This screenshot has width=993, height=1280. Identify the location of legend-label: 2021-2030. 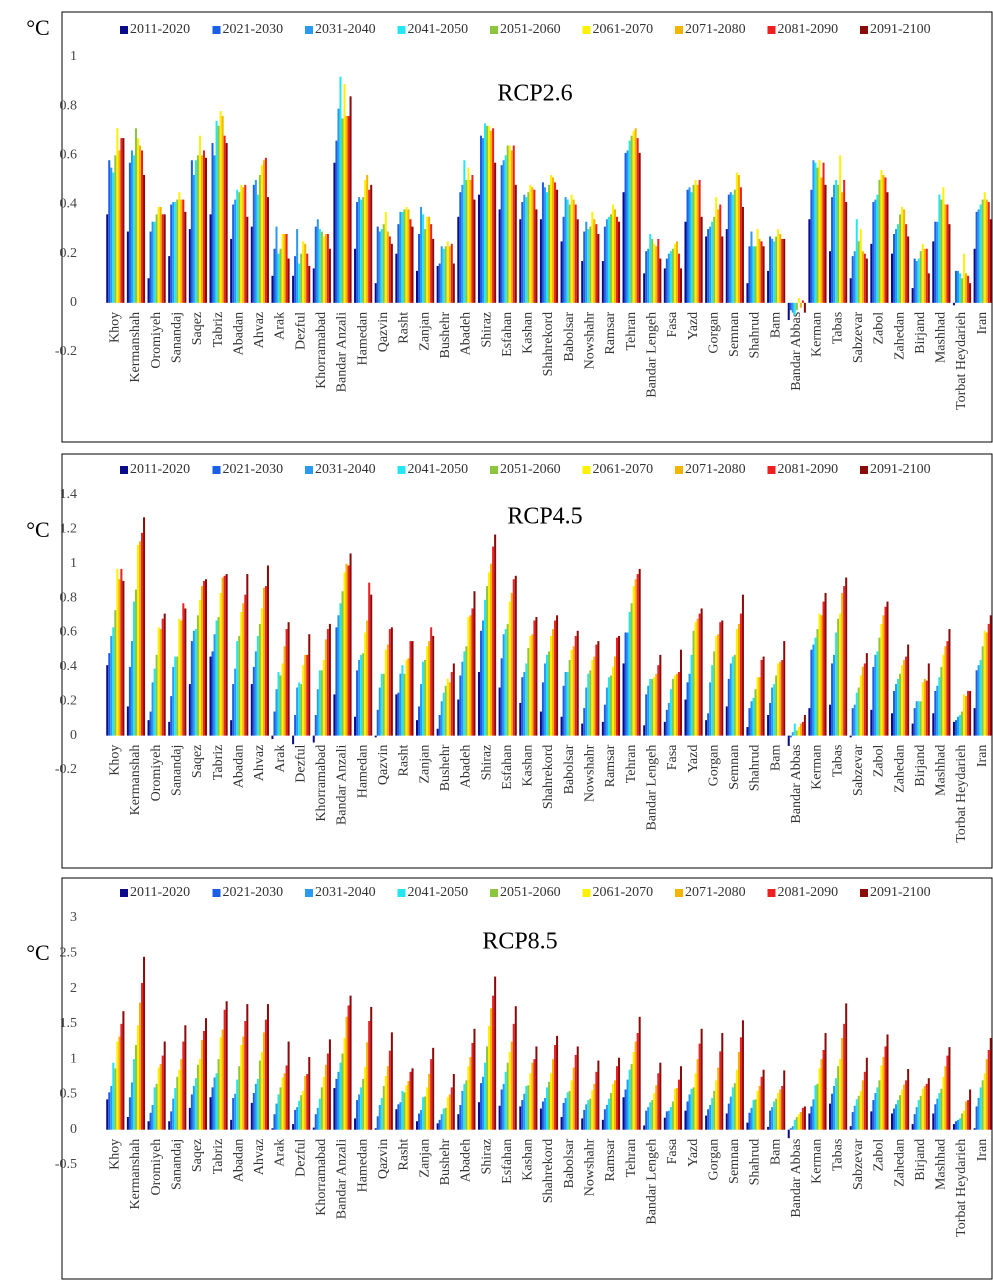
(253, 469).